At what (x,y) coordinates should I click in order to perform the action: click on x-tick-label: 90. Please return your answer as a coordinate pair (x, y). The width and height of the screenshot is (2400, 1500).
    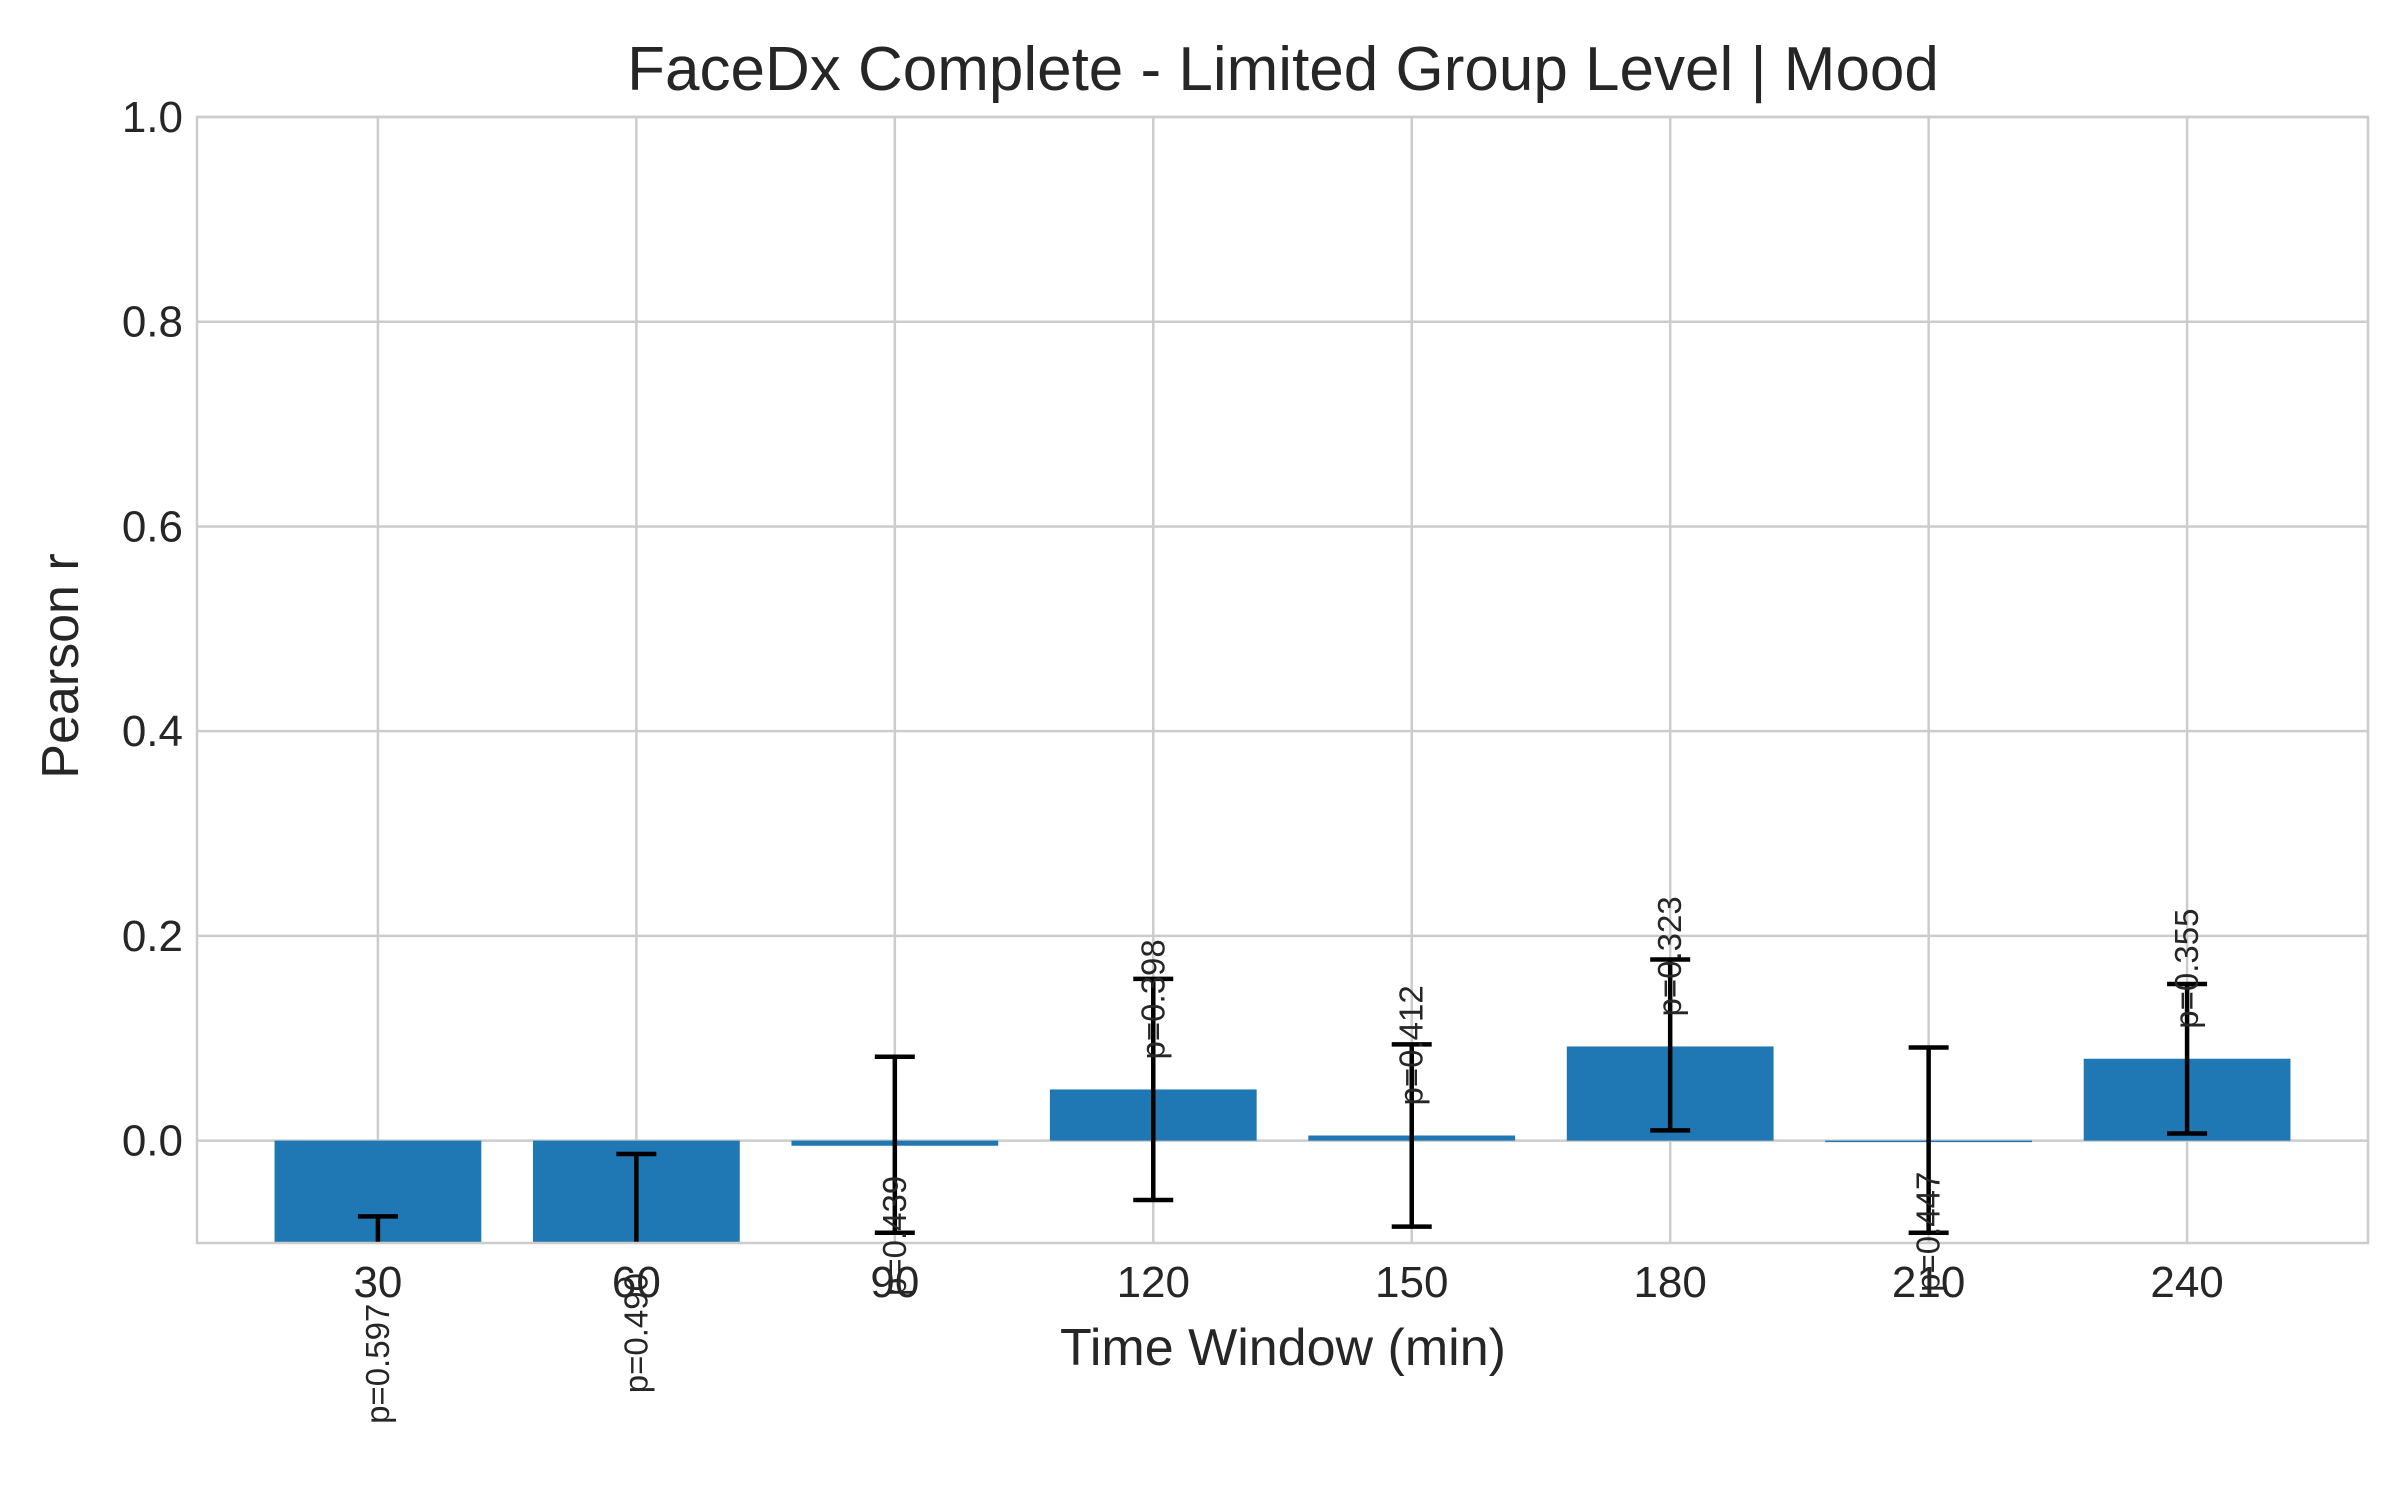
    Looking at the image, I should click on (894, 1282).